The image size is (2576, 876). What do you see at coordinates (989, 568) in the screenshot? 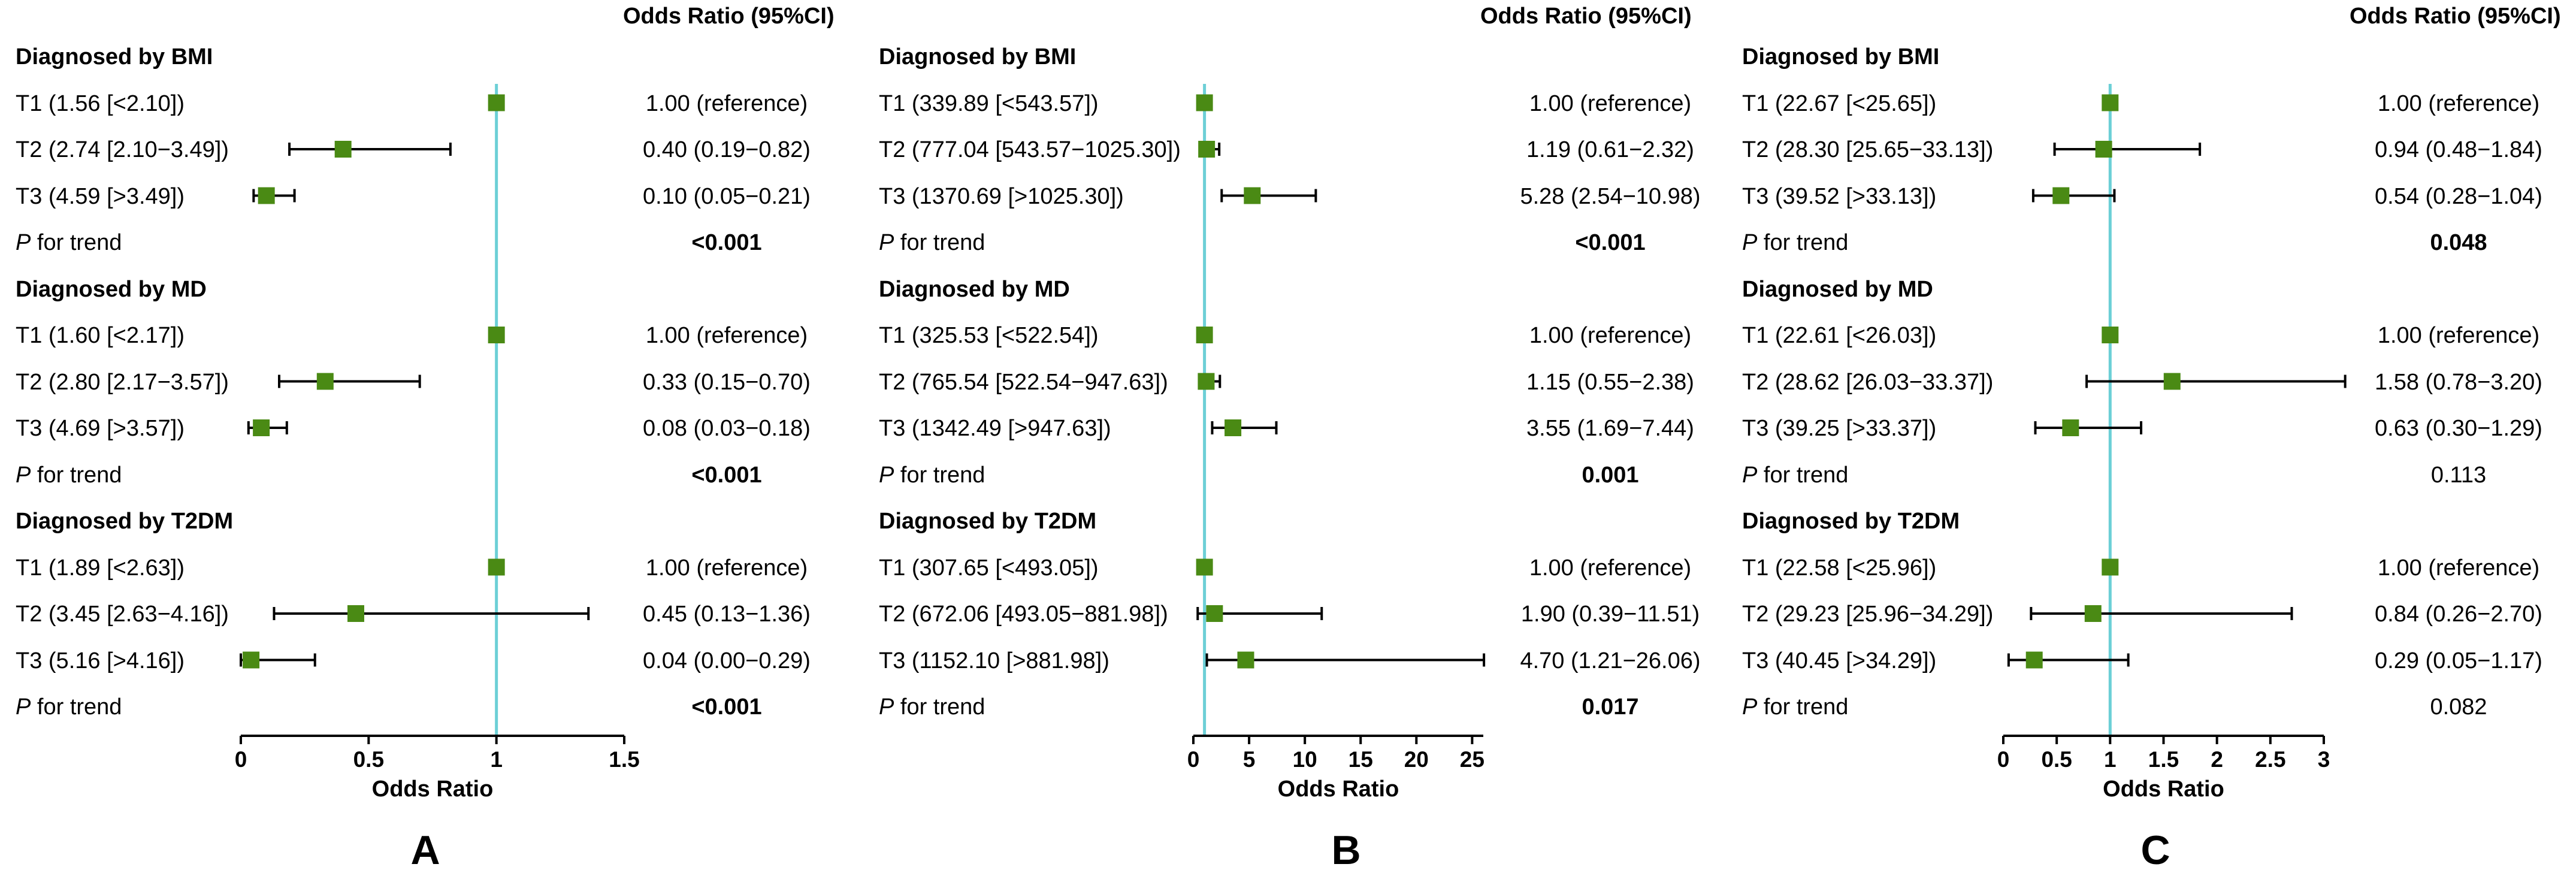
I see `row-label: T1 (307.65 [<493.05])` at bounding box center [989, 568].